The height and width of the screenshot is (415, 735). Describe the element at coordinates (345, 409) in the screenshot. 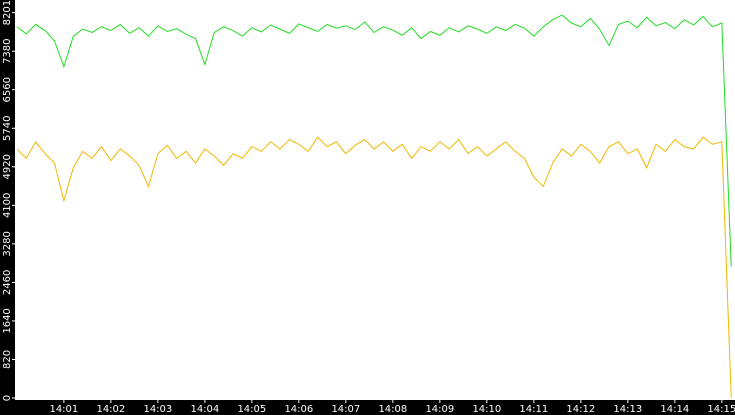

I see `x-tick-label: 14:07` at that location.